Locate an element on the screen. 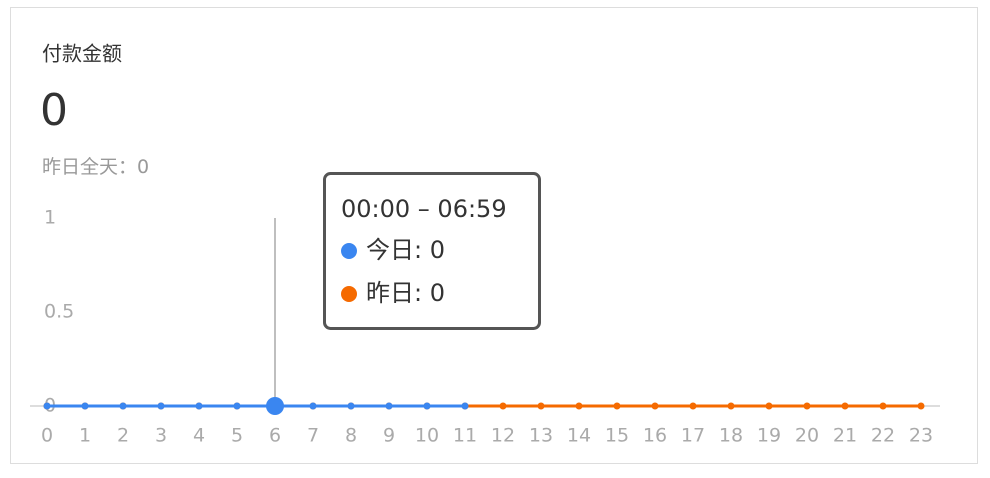  tooltip-row: 昨日: 0 is located at coordinates (405, 293).